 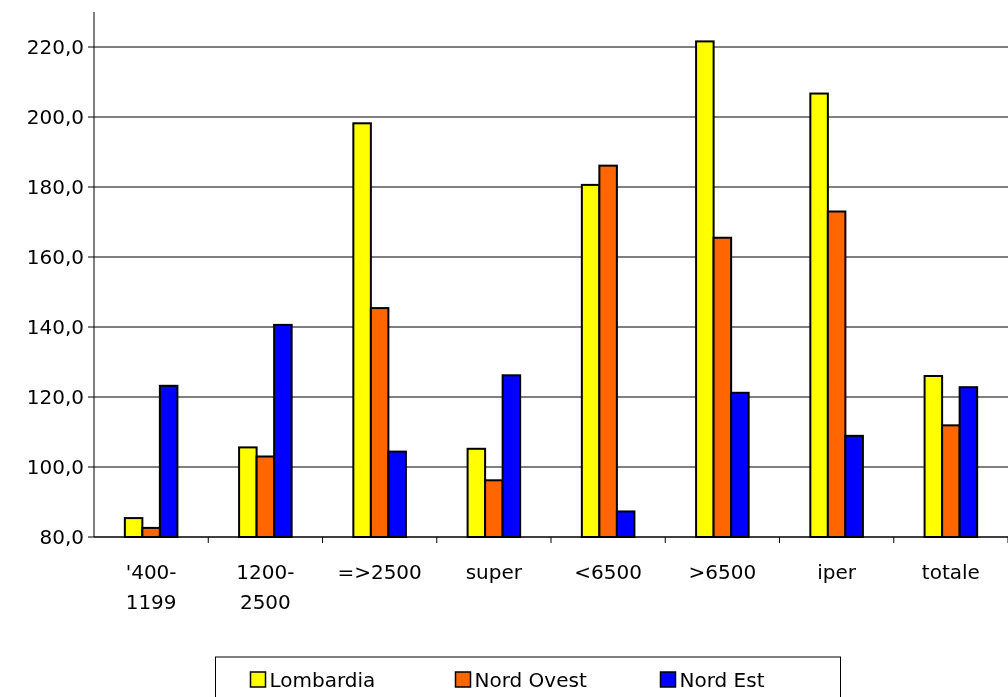 I want to click on y-tick-label: 80,0, so click(x=61, y=537).